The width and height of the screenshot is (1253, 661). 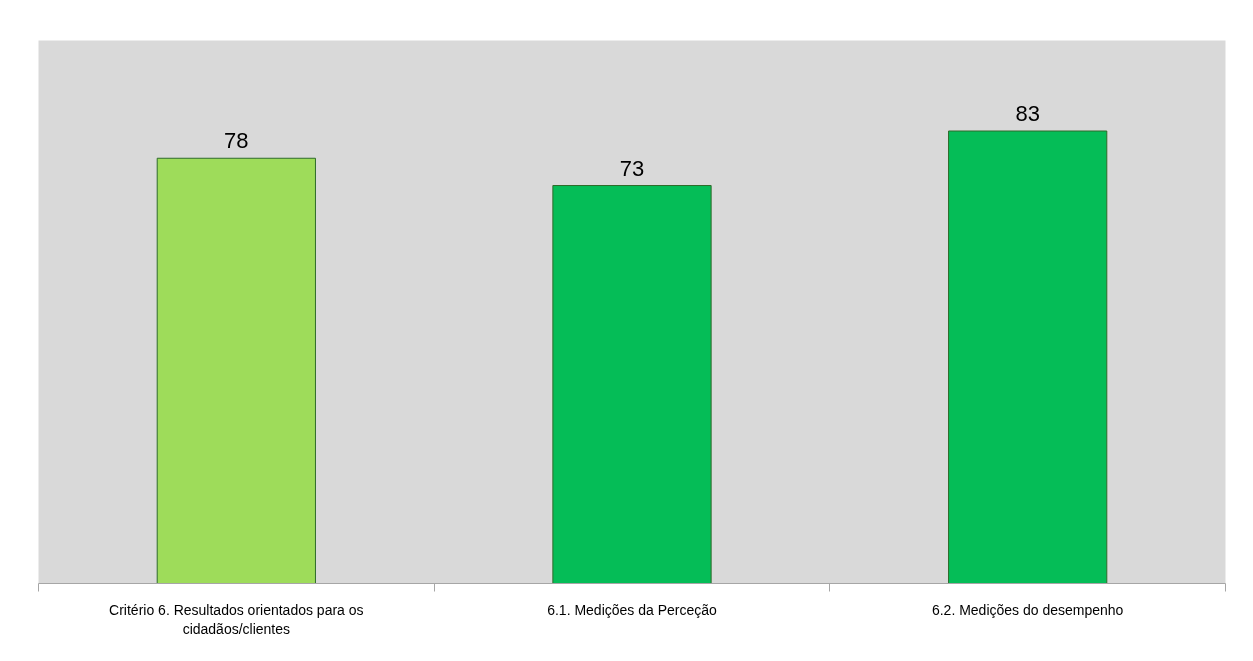 What do you see at coordinates (236, 619) in the screenshot?
I see `x-tick-label: Critério 6. Resultados orientados para os cidadãos/clientes` at bounding box center [236, 619].